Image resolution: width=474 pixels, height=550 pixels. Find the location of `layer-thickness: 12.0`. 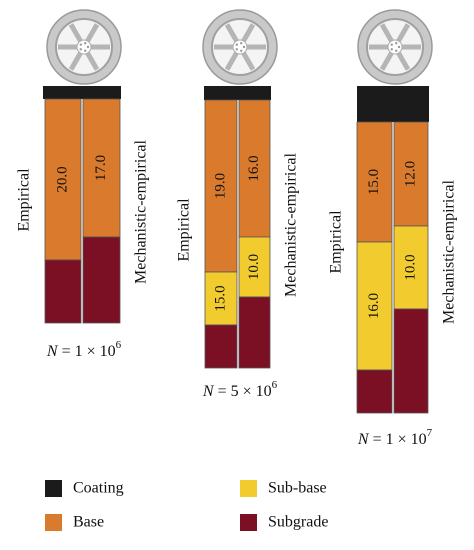

layer-thickness: 12.0 is located at coordinates (410, 174).